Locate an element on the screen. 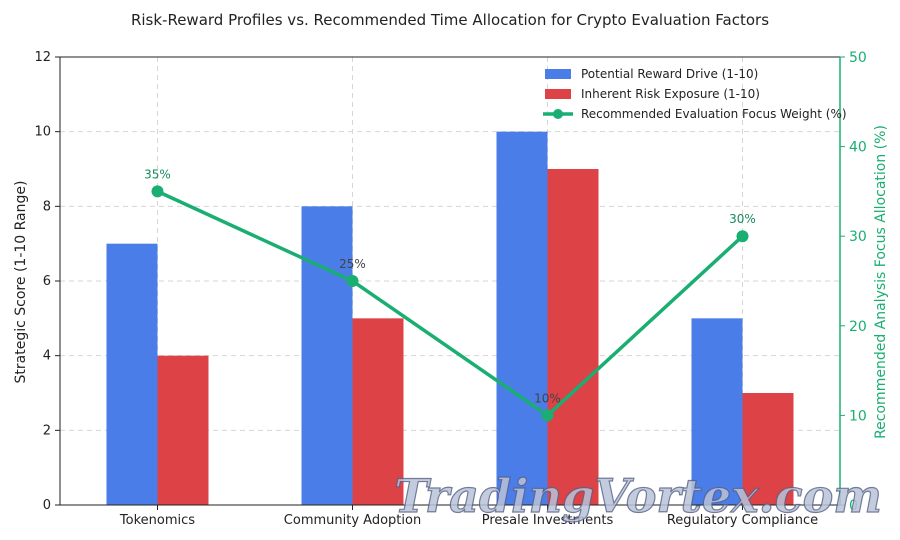 The image size is (900, 540). x-tick-label: Community Adoption is located at coordinates (352, 520).